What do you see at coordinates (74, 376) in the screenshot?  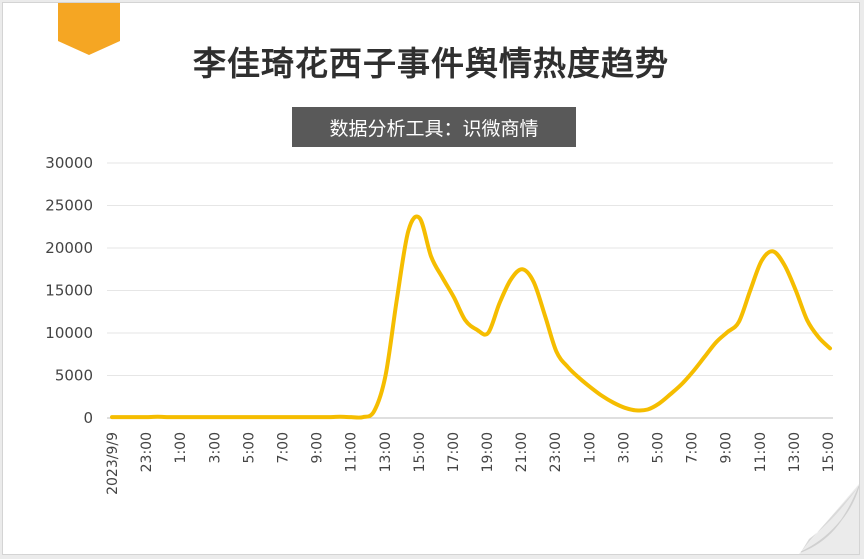 I see `y-tick-label: 5000` at bounding box center [74, 376].